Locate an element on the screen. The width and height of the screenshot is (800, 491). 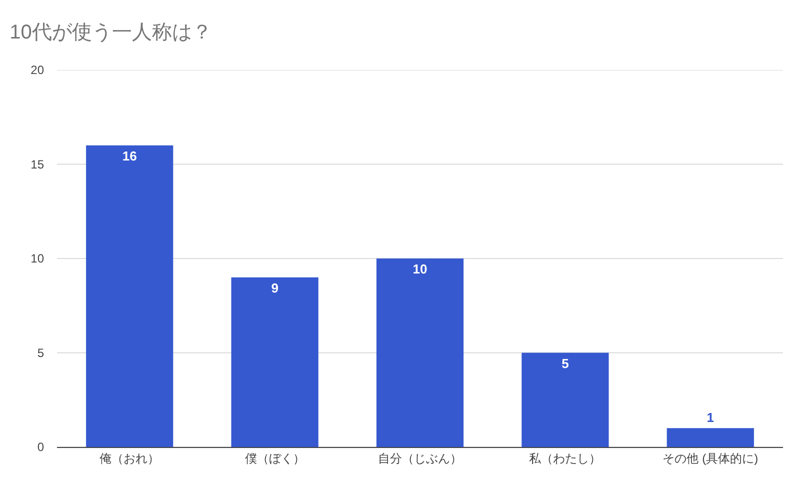
x-tick-label: 俺（おれ） is located at coordinates (130, 459).